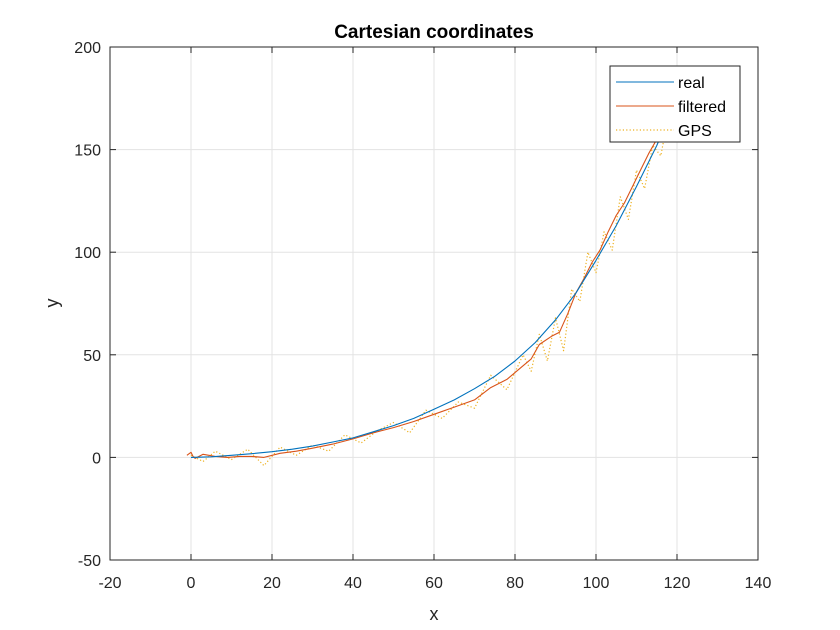  I want to click on x-tick-label: 100, so click(596, 583).